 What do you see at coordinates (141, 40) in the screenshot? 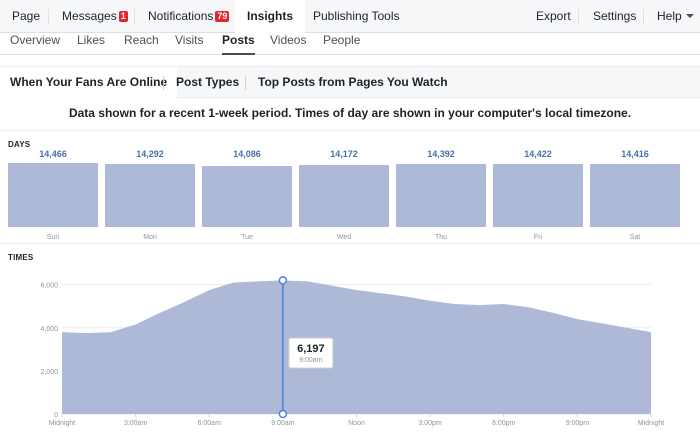
I see `subnav-reach: Reach` at bounding box center [141, 40].